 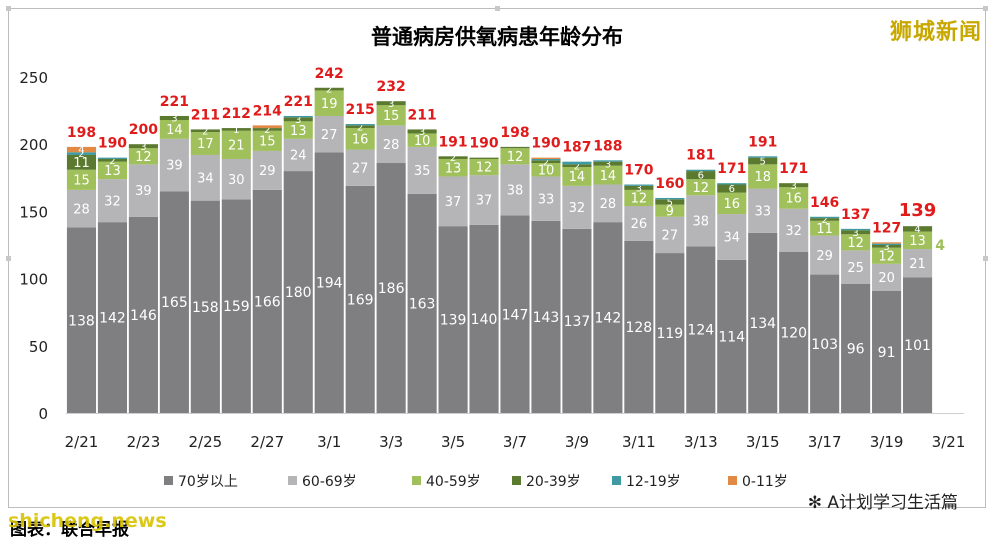 I want to click on segment-label: 142, so click(x=608, y=319).